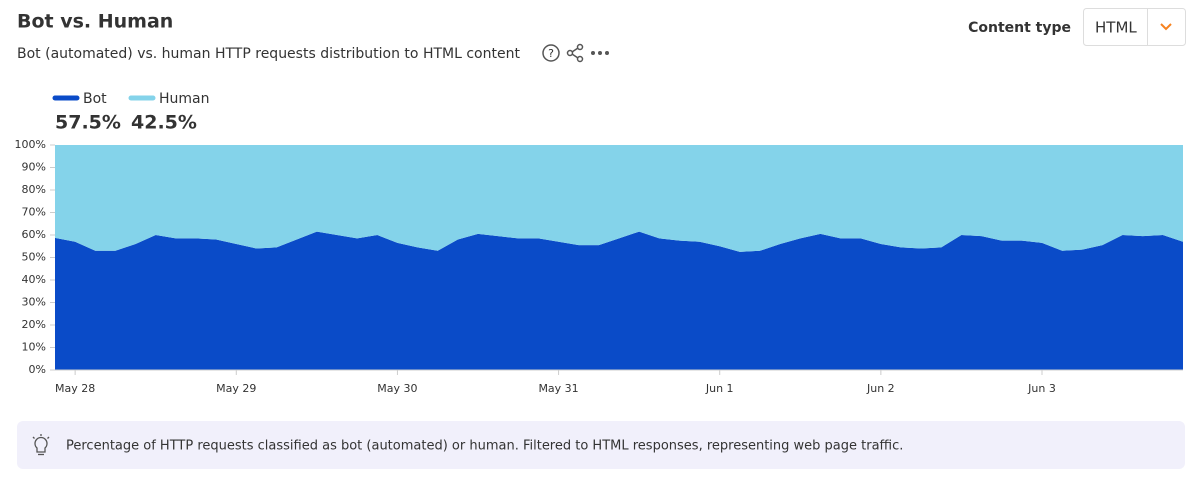 The width and height of the screenshot is (1200, 482). Describe the element at coordinates (1041, 388) in the screenshot. I see `x-tick-label: Jun 3` at that location.